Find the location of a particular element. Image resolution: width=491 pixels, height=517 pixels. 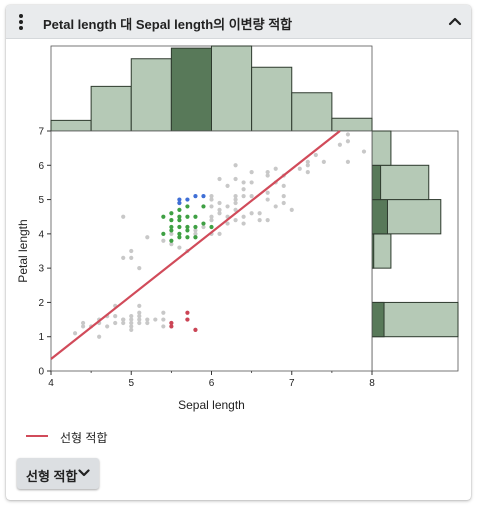

panel-header: Petal length 대 Sepal length의 이변량 적합 is located at coordinates (238, 22).